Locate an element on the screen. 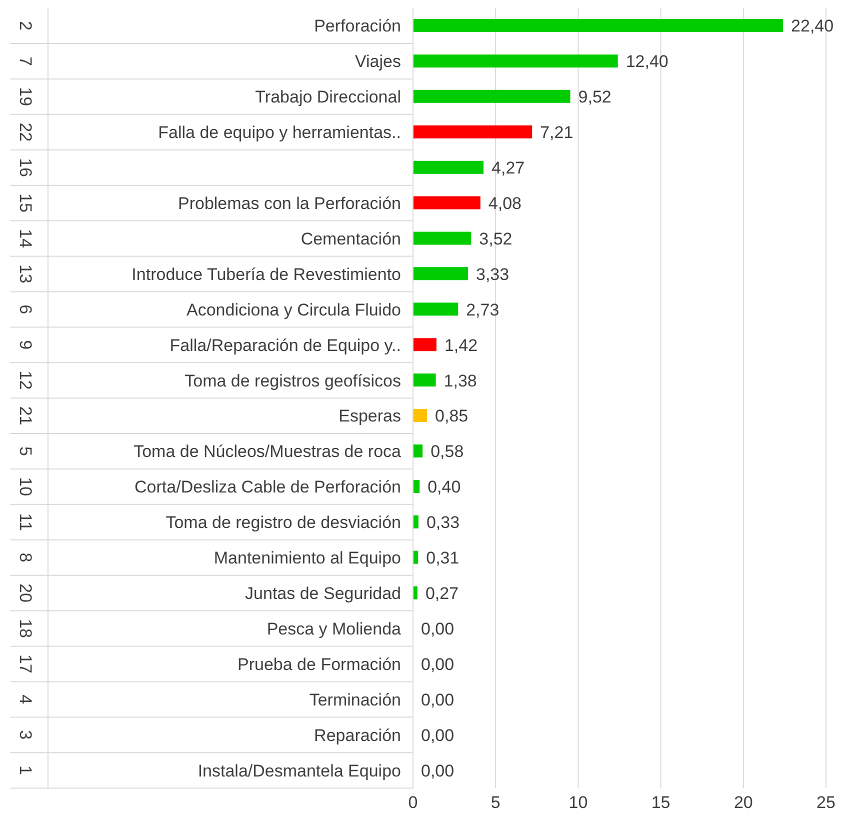 Image resolution: width=846 pixels, height=828 pixels. y-tick-label: Toma de registro de desviación is located at coordinates (283, 522).